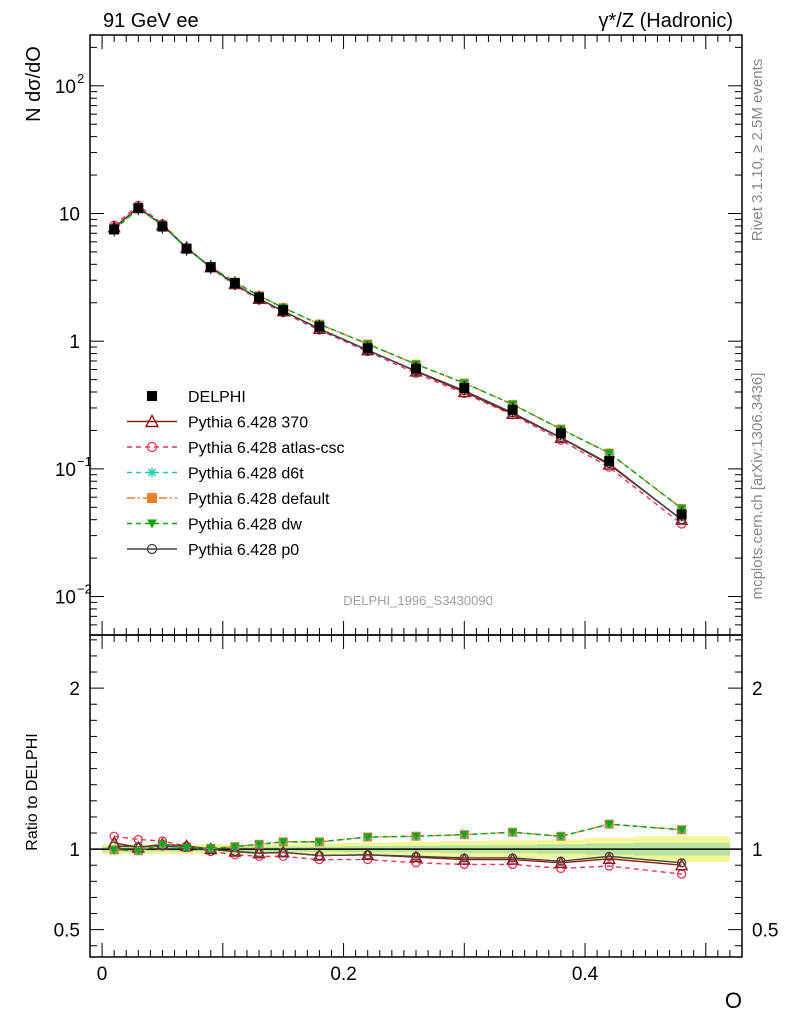  What do you see at coordinates (151, 21) in the screenshot?
I see `header-left-title: 91 GeV ee` at bounding box center [151, 21].